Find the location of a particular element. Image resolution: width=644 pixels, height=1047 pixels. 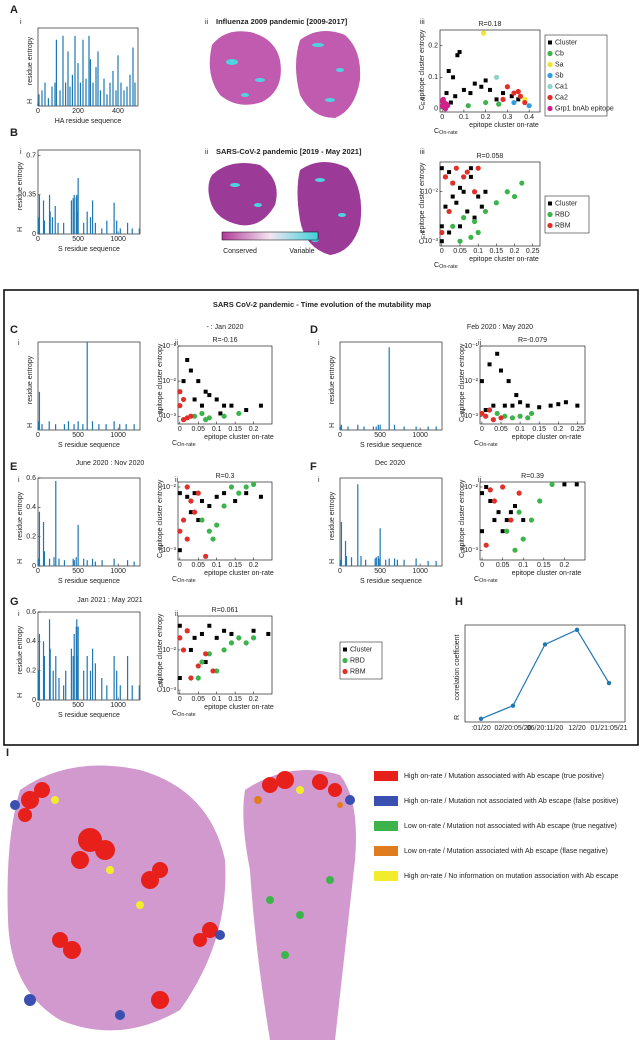

y-tick-label: 0 is located at coordinates (436, 109).